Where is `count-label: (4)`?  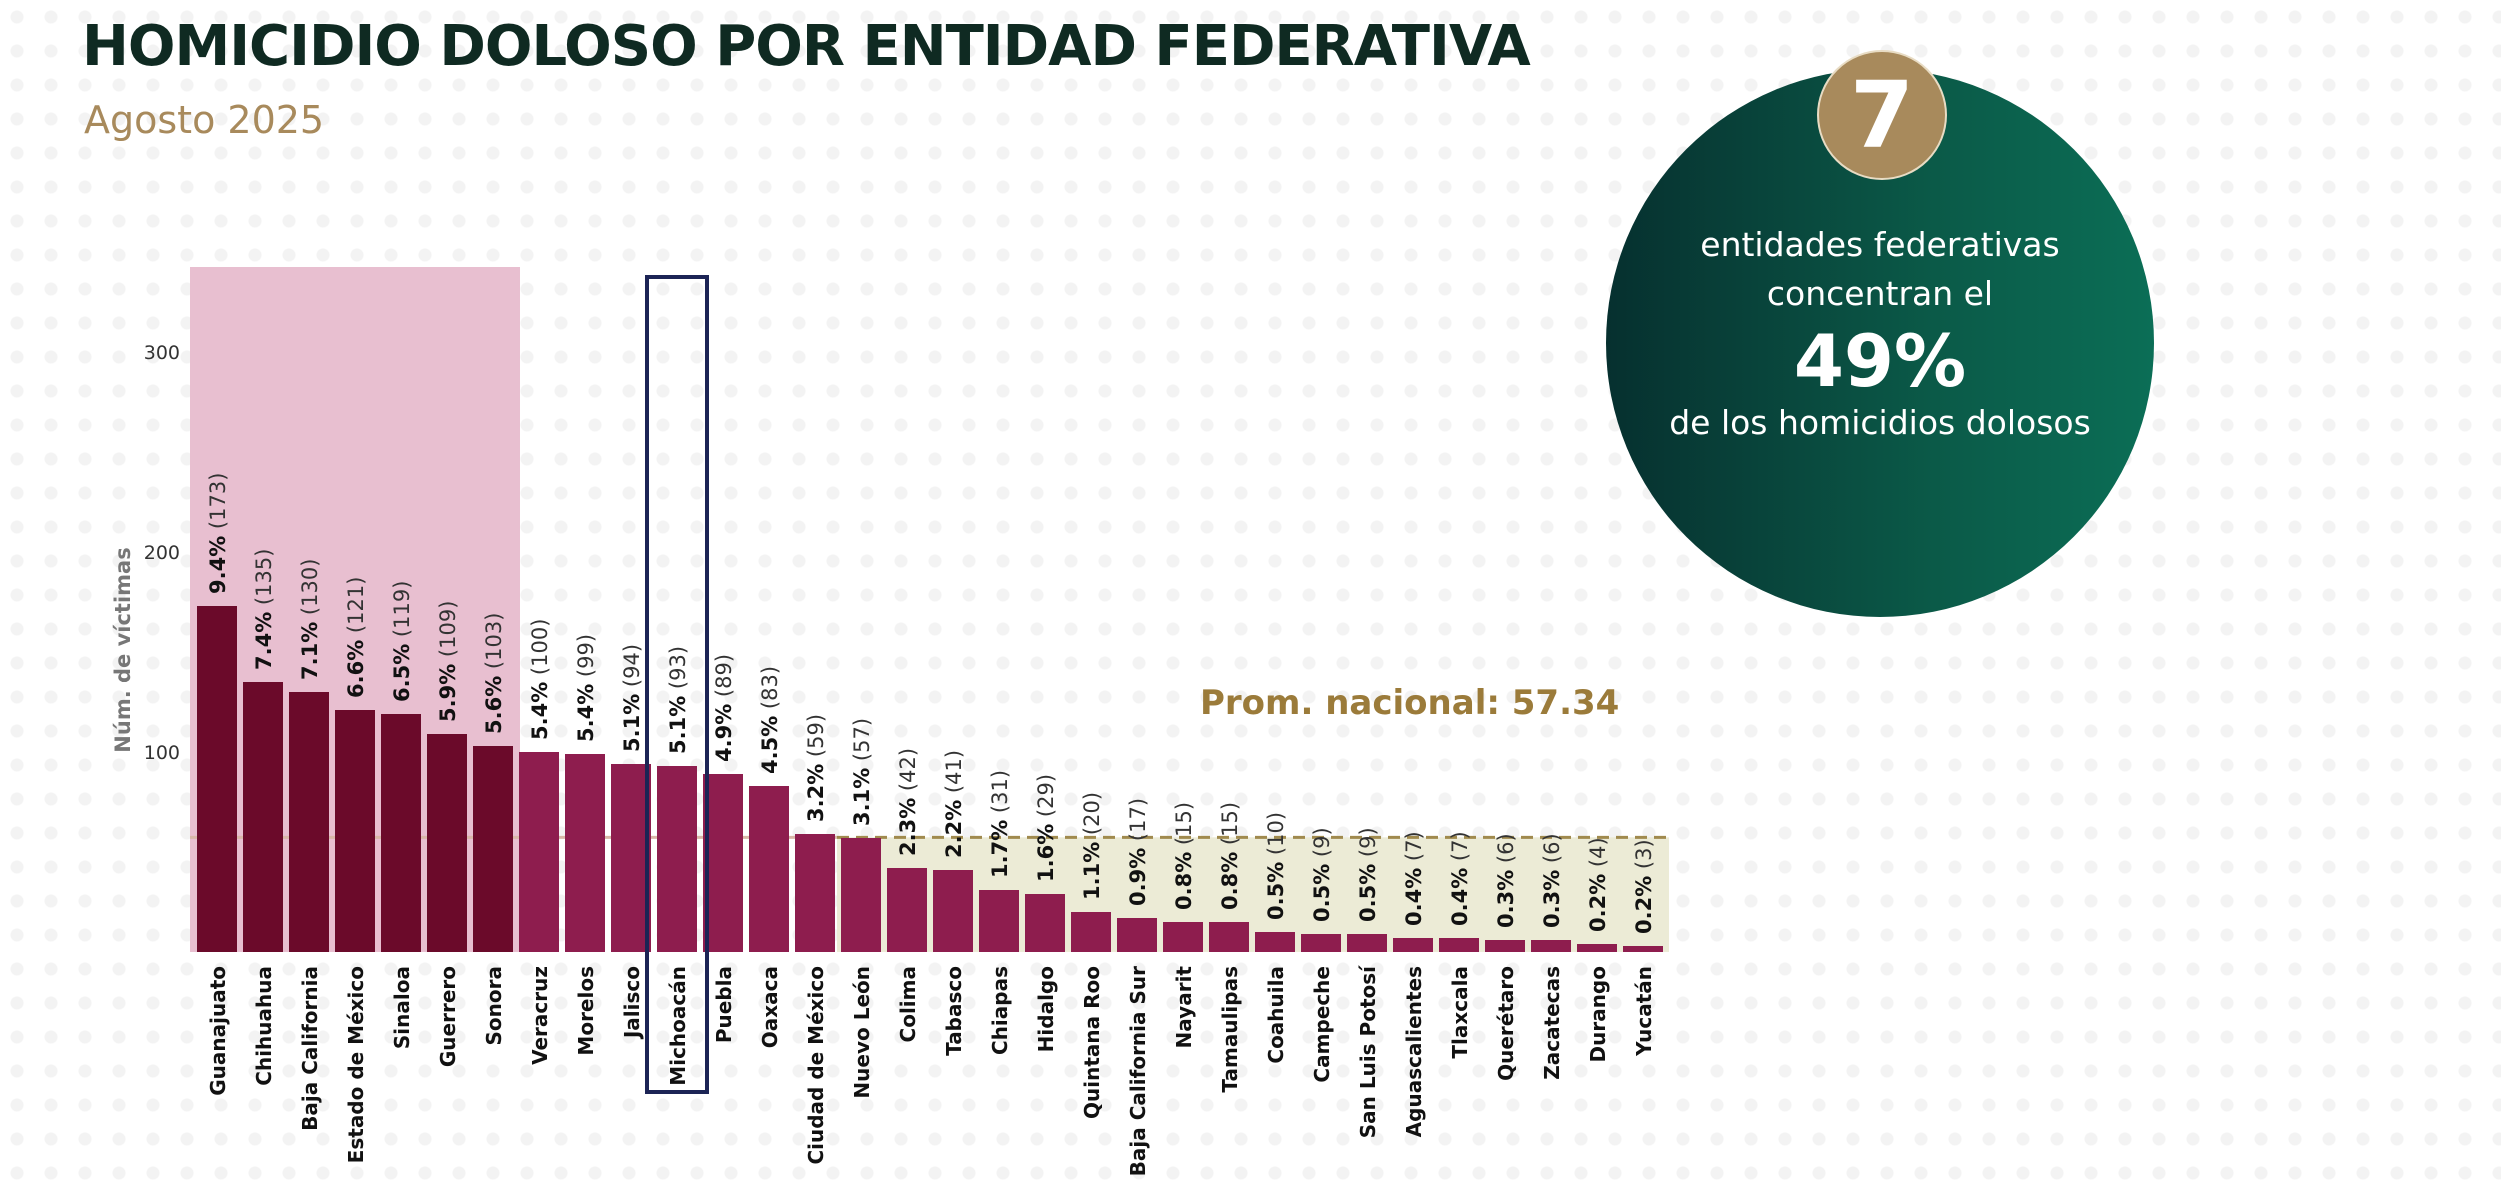
count-label: (4) is located at coordinates (1598, 855).